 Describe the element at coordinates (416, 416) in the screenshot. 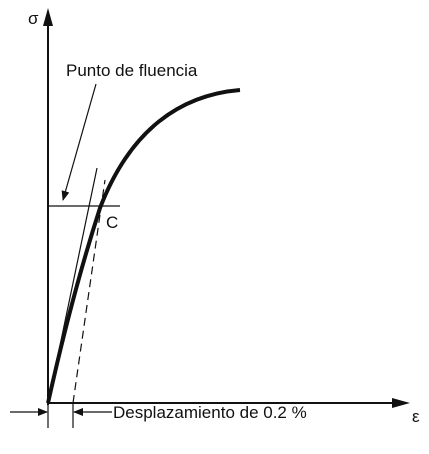

I see `x-axis-label: ε` at that location.